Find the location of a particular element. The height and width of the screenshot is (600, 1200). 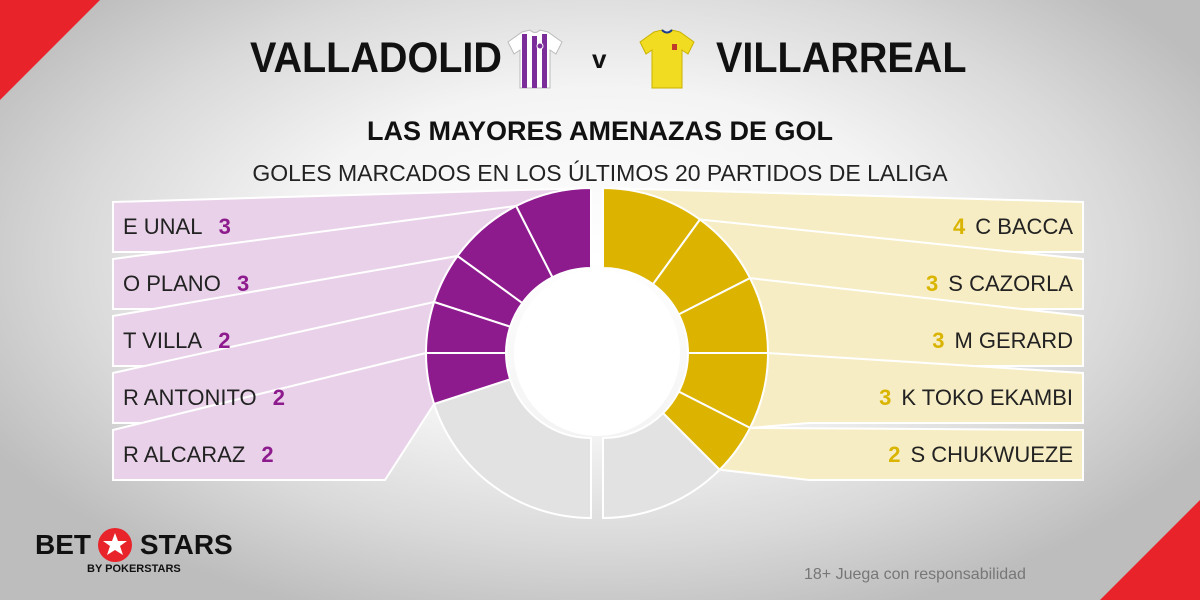

red-corner-bottom-right is located at coordinates (1150, 550).